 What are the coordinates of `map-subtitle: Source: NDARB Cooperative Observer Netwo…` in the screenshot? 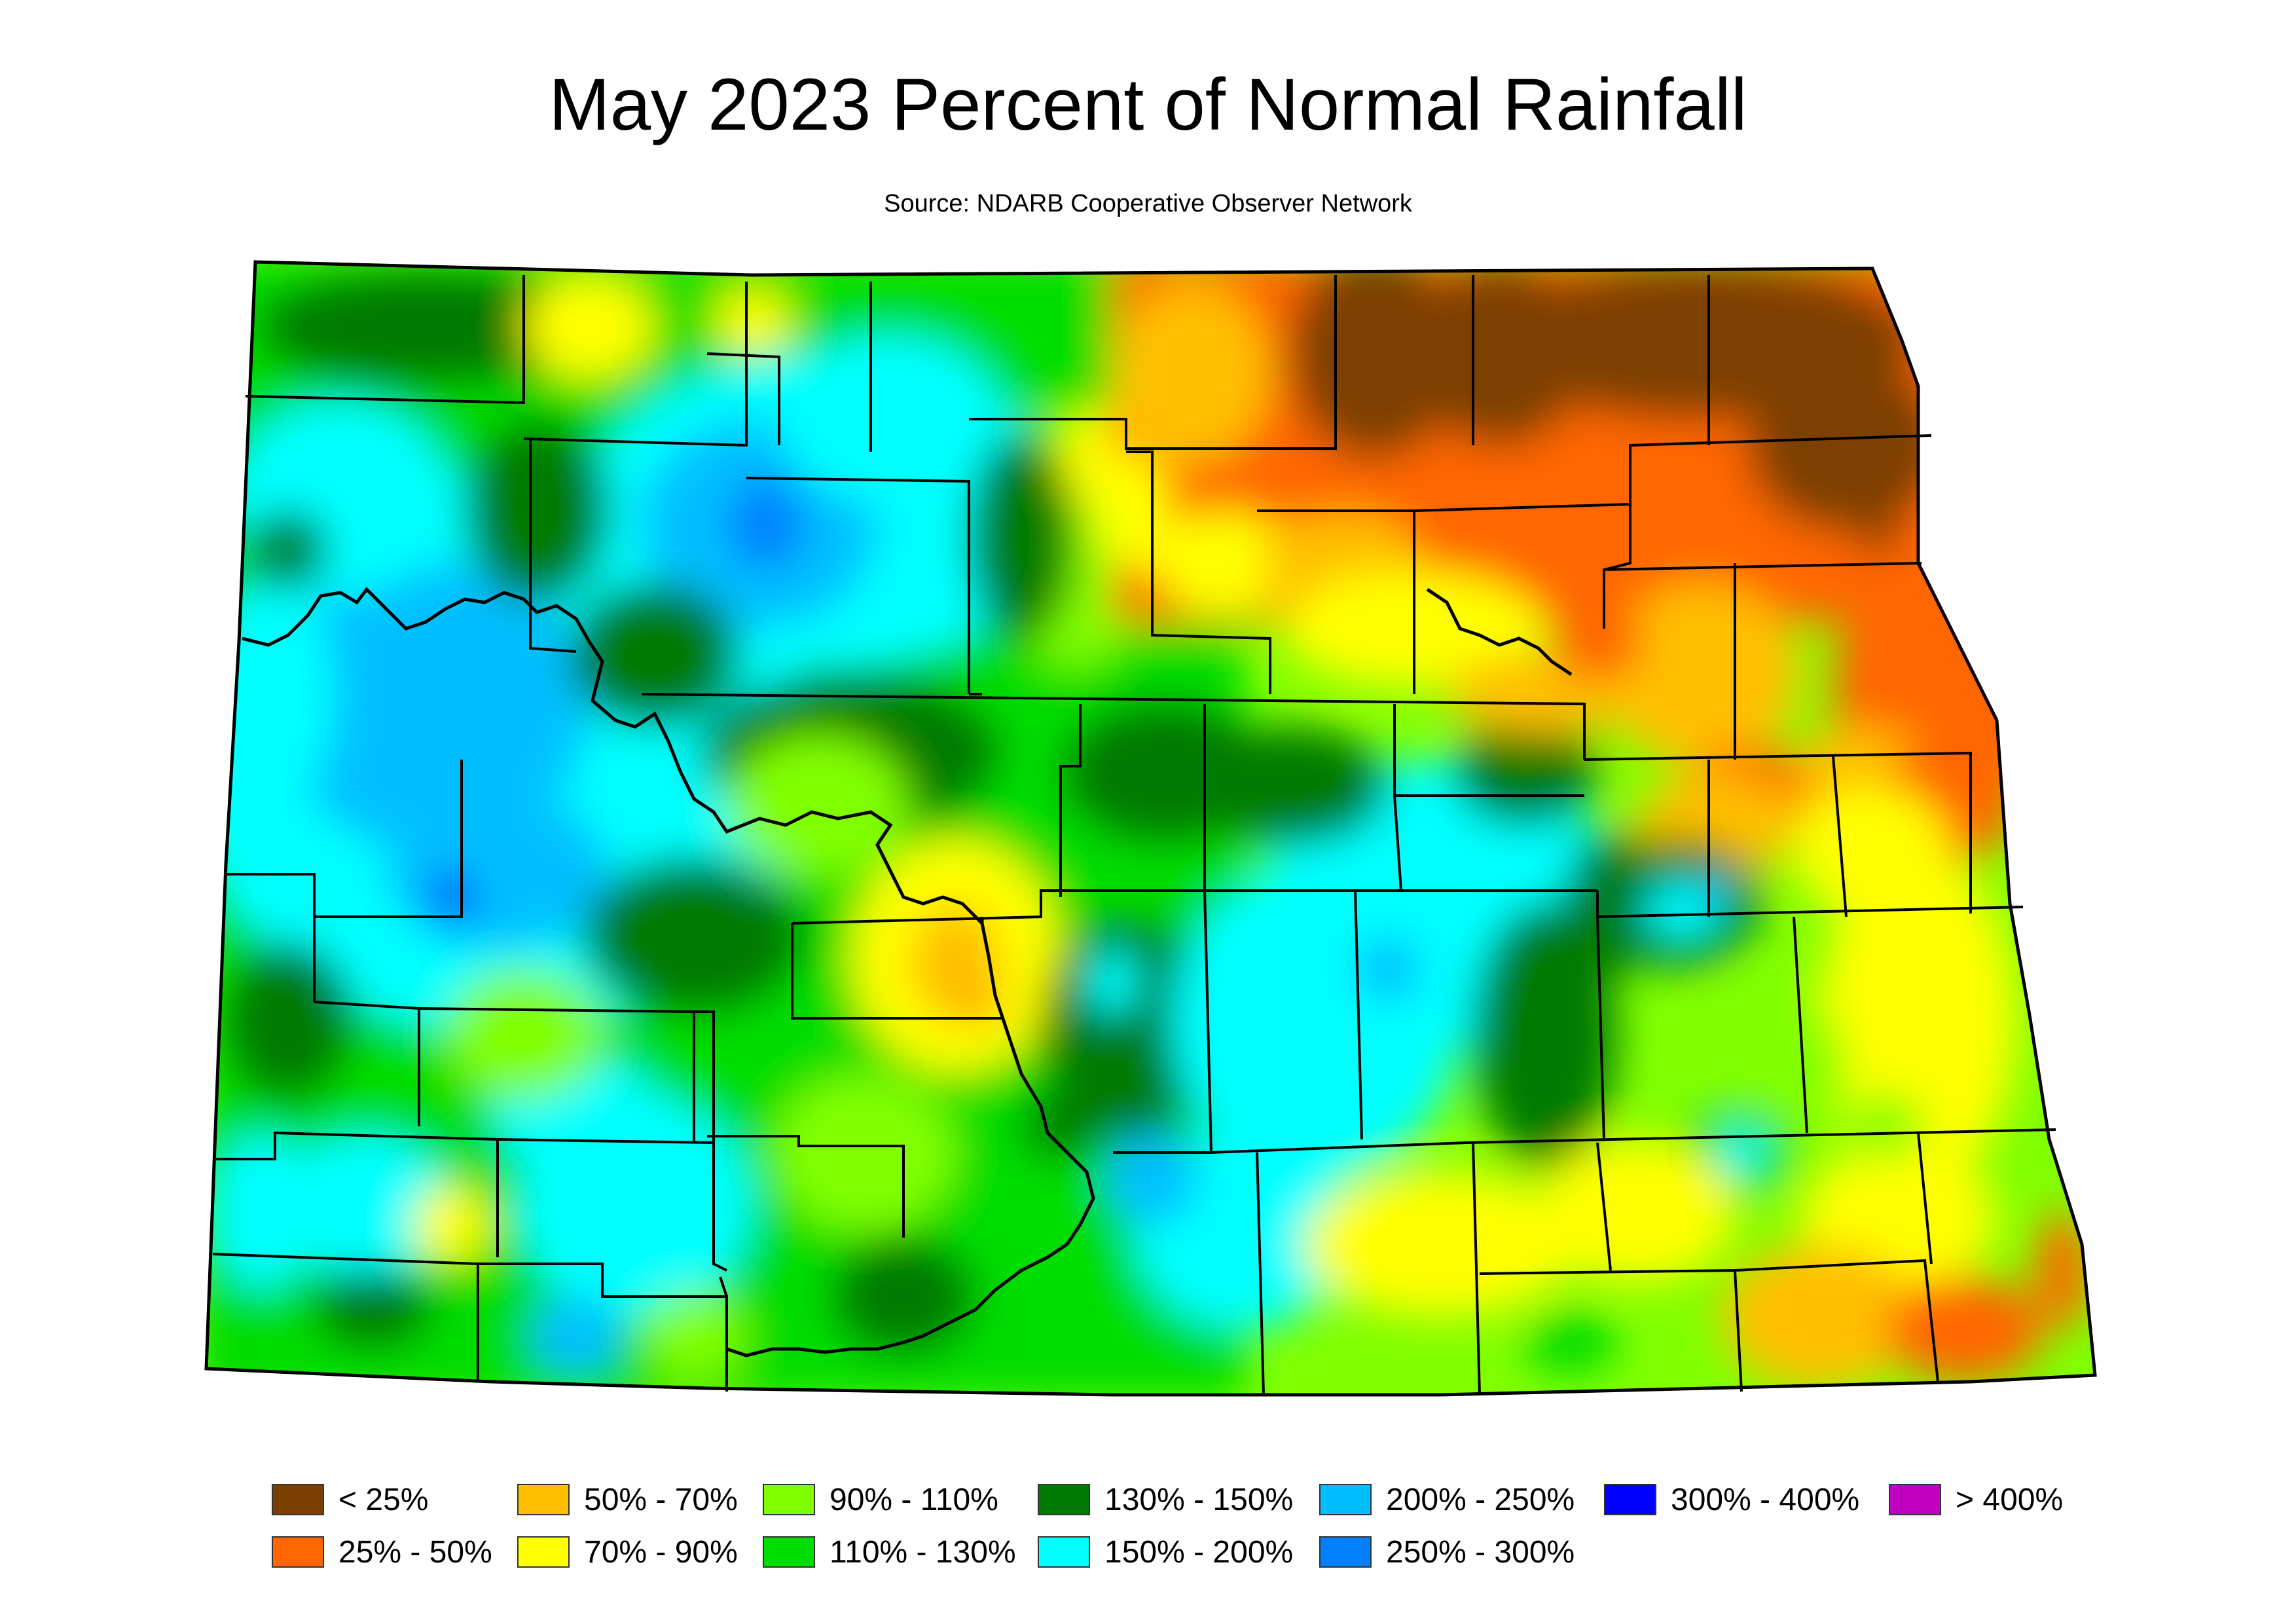 It's located at (1148, 203).